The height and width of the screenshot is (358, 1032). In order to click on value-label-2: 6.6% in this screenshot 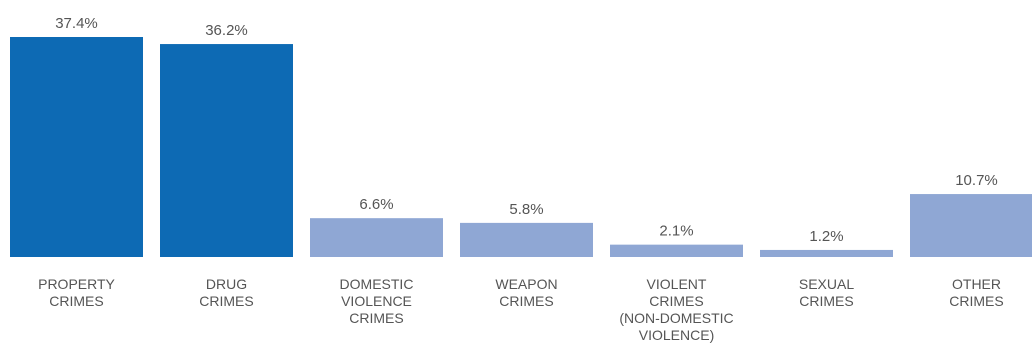, I will do `click(376, 204)`.